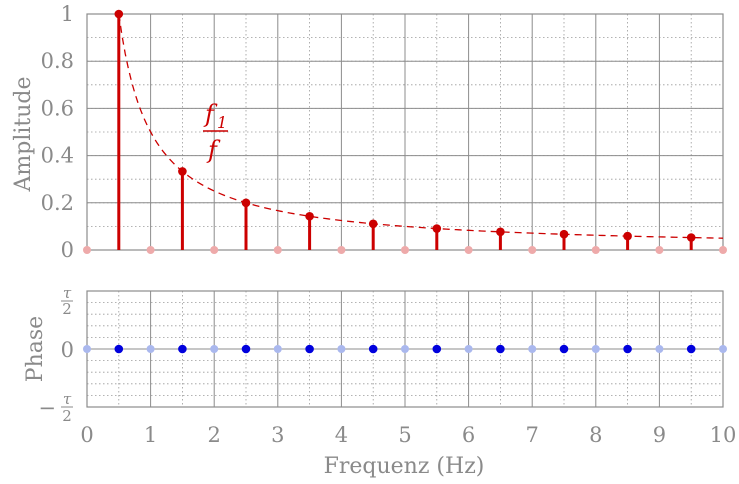 The height and width of the screenshot is (484, 739). I want to click on phase-tick-top: τ 2, so click(67, 301).